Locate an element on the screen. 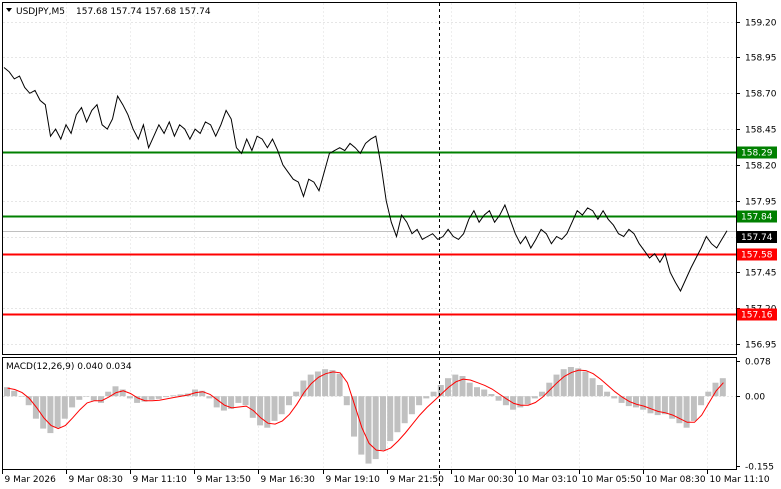  time-tick-label: 9 Mar 19:10 is located at coordinates (353, 480).